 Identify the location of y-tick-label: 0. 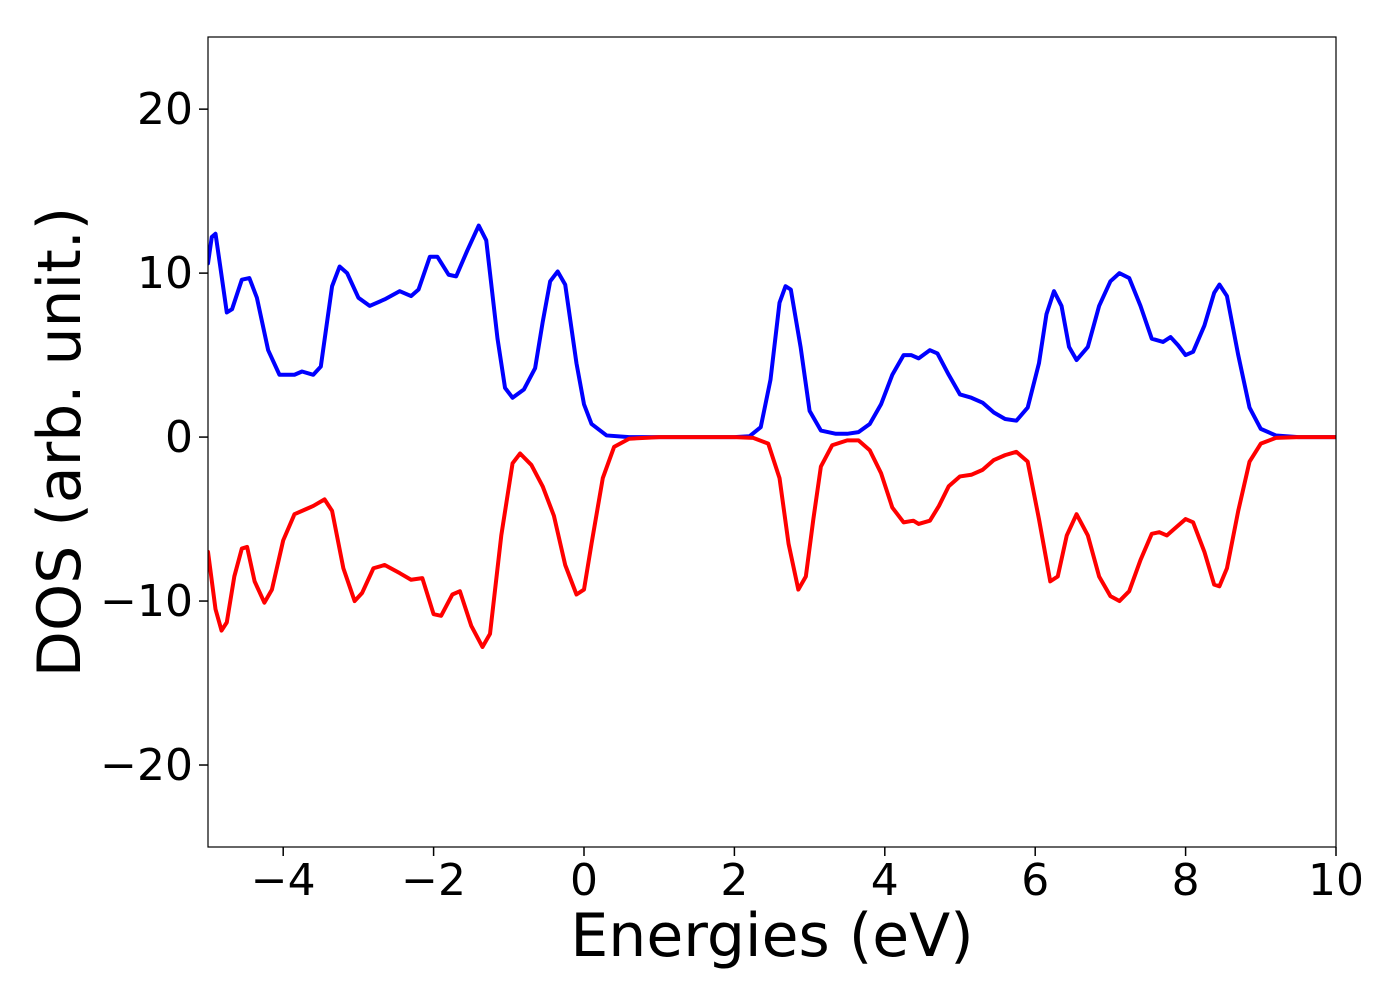
(179, 437).